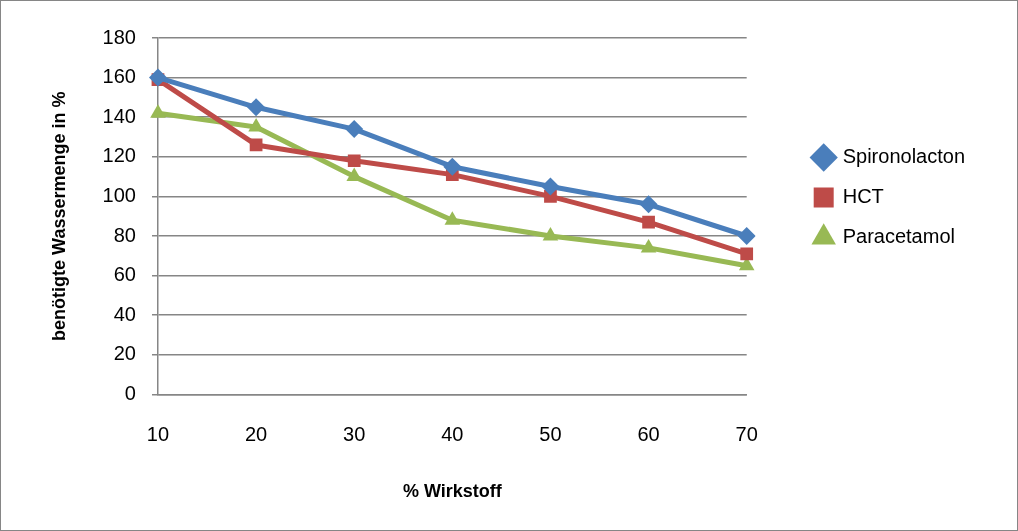 This screenshot has height=531, width=1018. What do you see at coordinates (898, 236) in the screenshot?
I see `legend-label: Paracetamol` at bounding box center [898, 236].